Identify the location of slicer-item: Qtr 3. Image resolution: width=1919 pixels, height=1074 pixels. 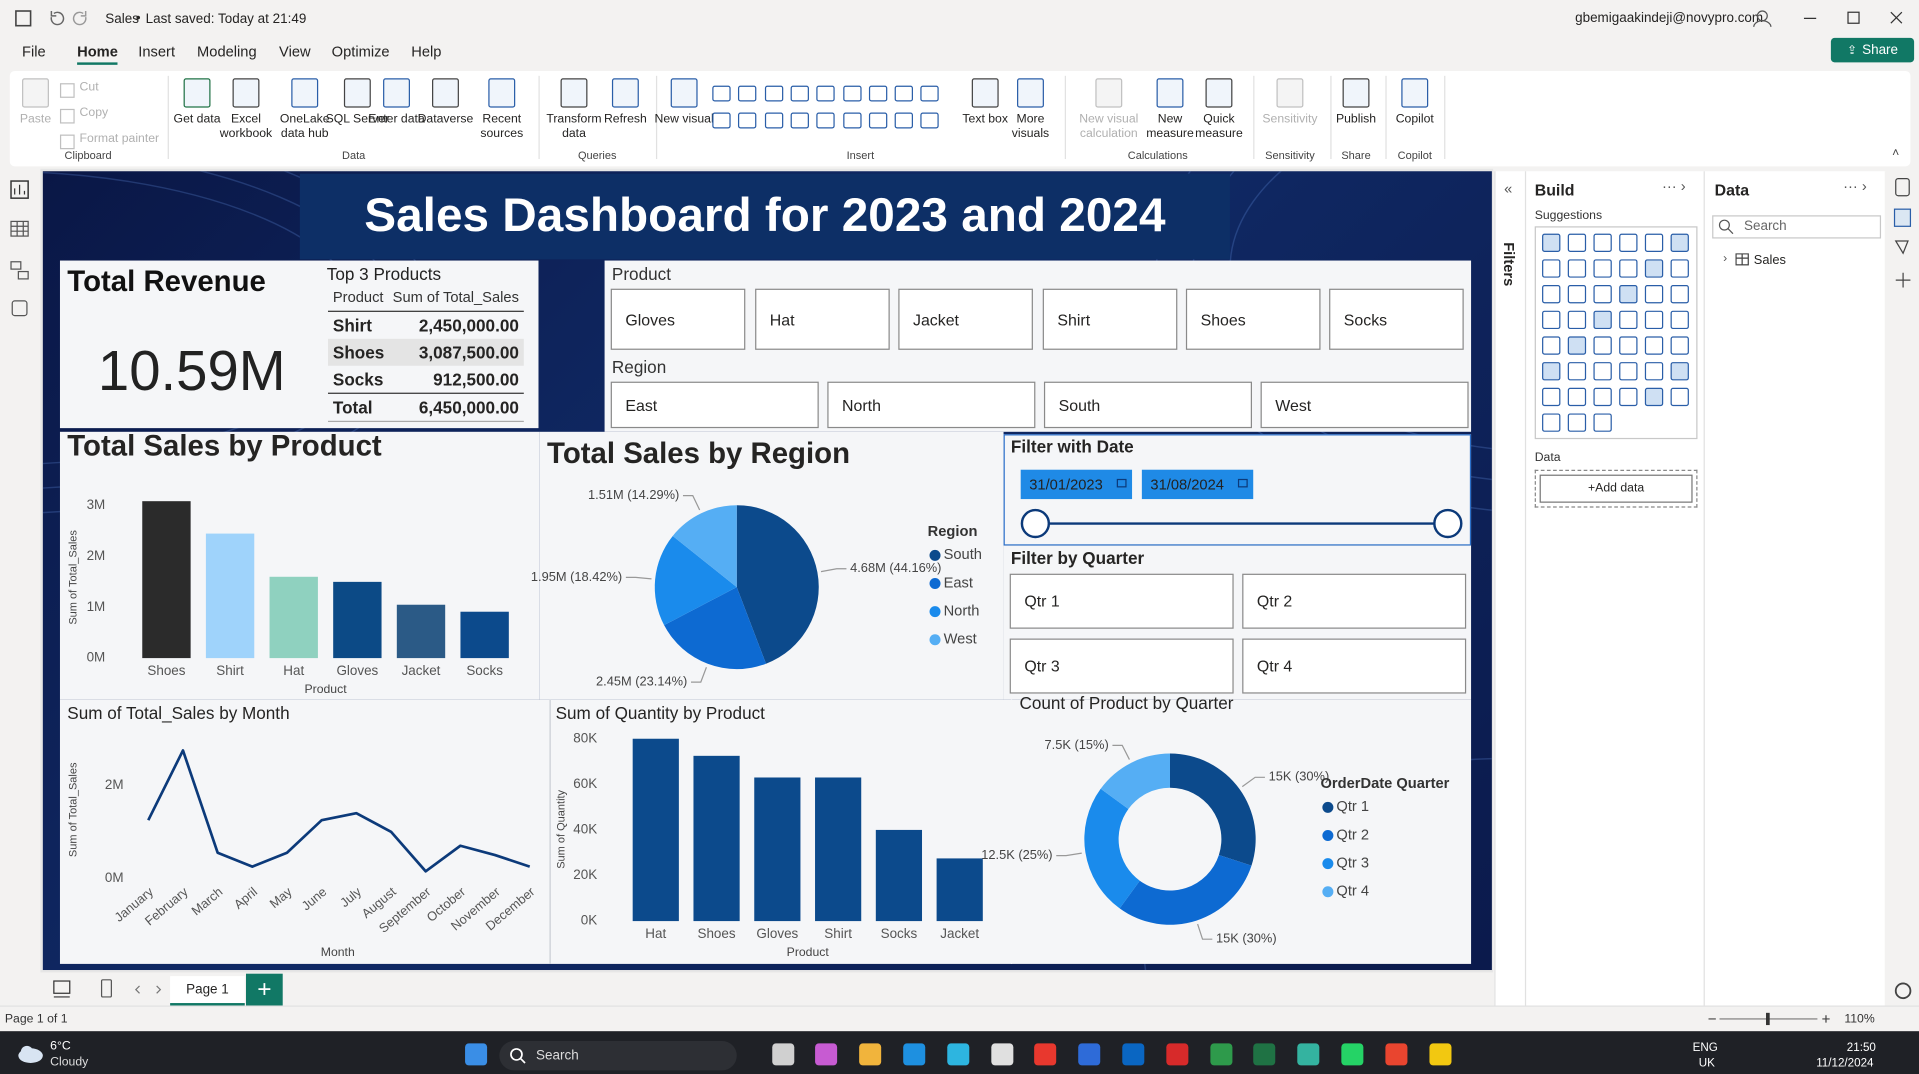
(1121, 666).